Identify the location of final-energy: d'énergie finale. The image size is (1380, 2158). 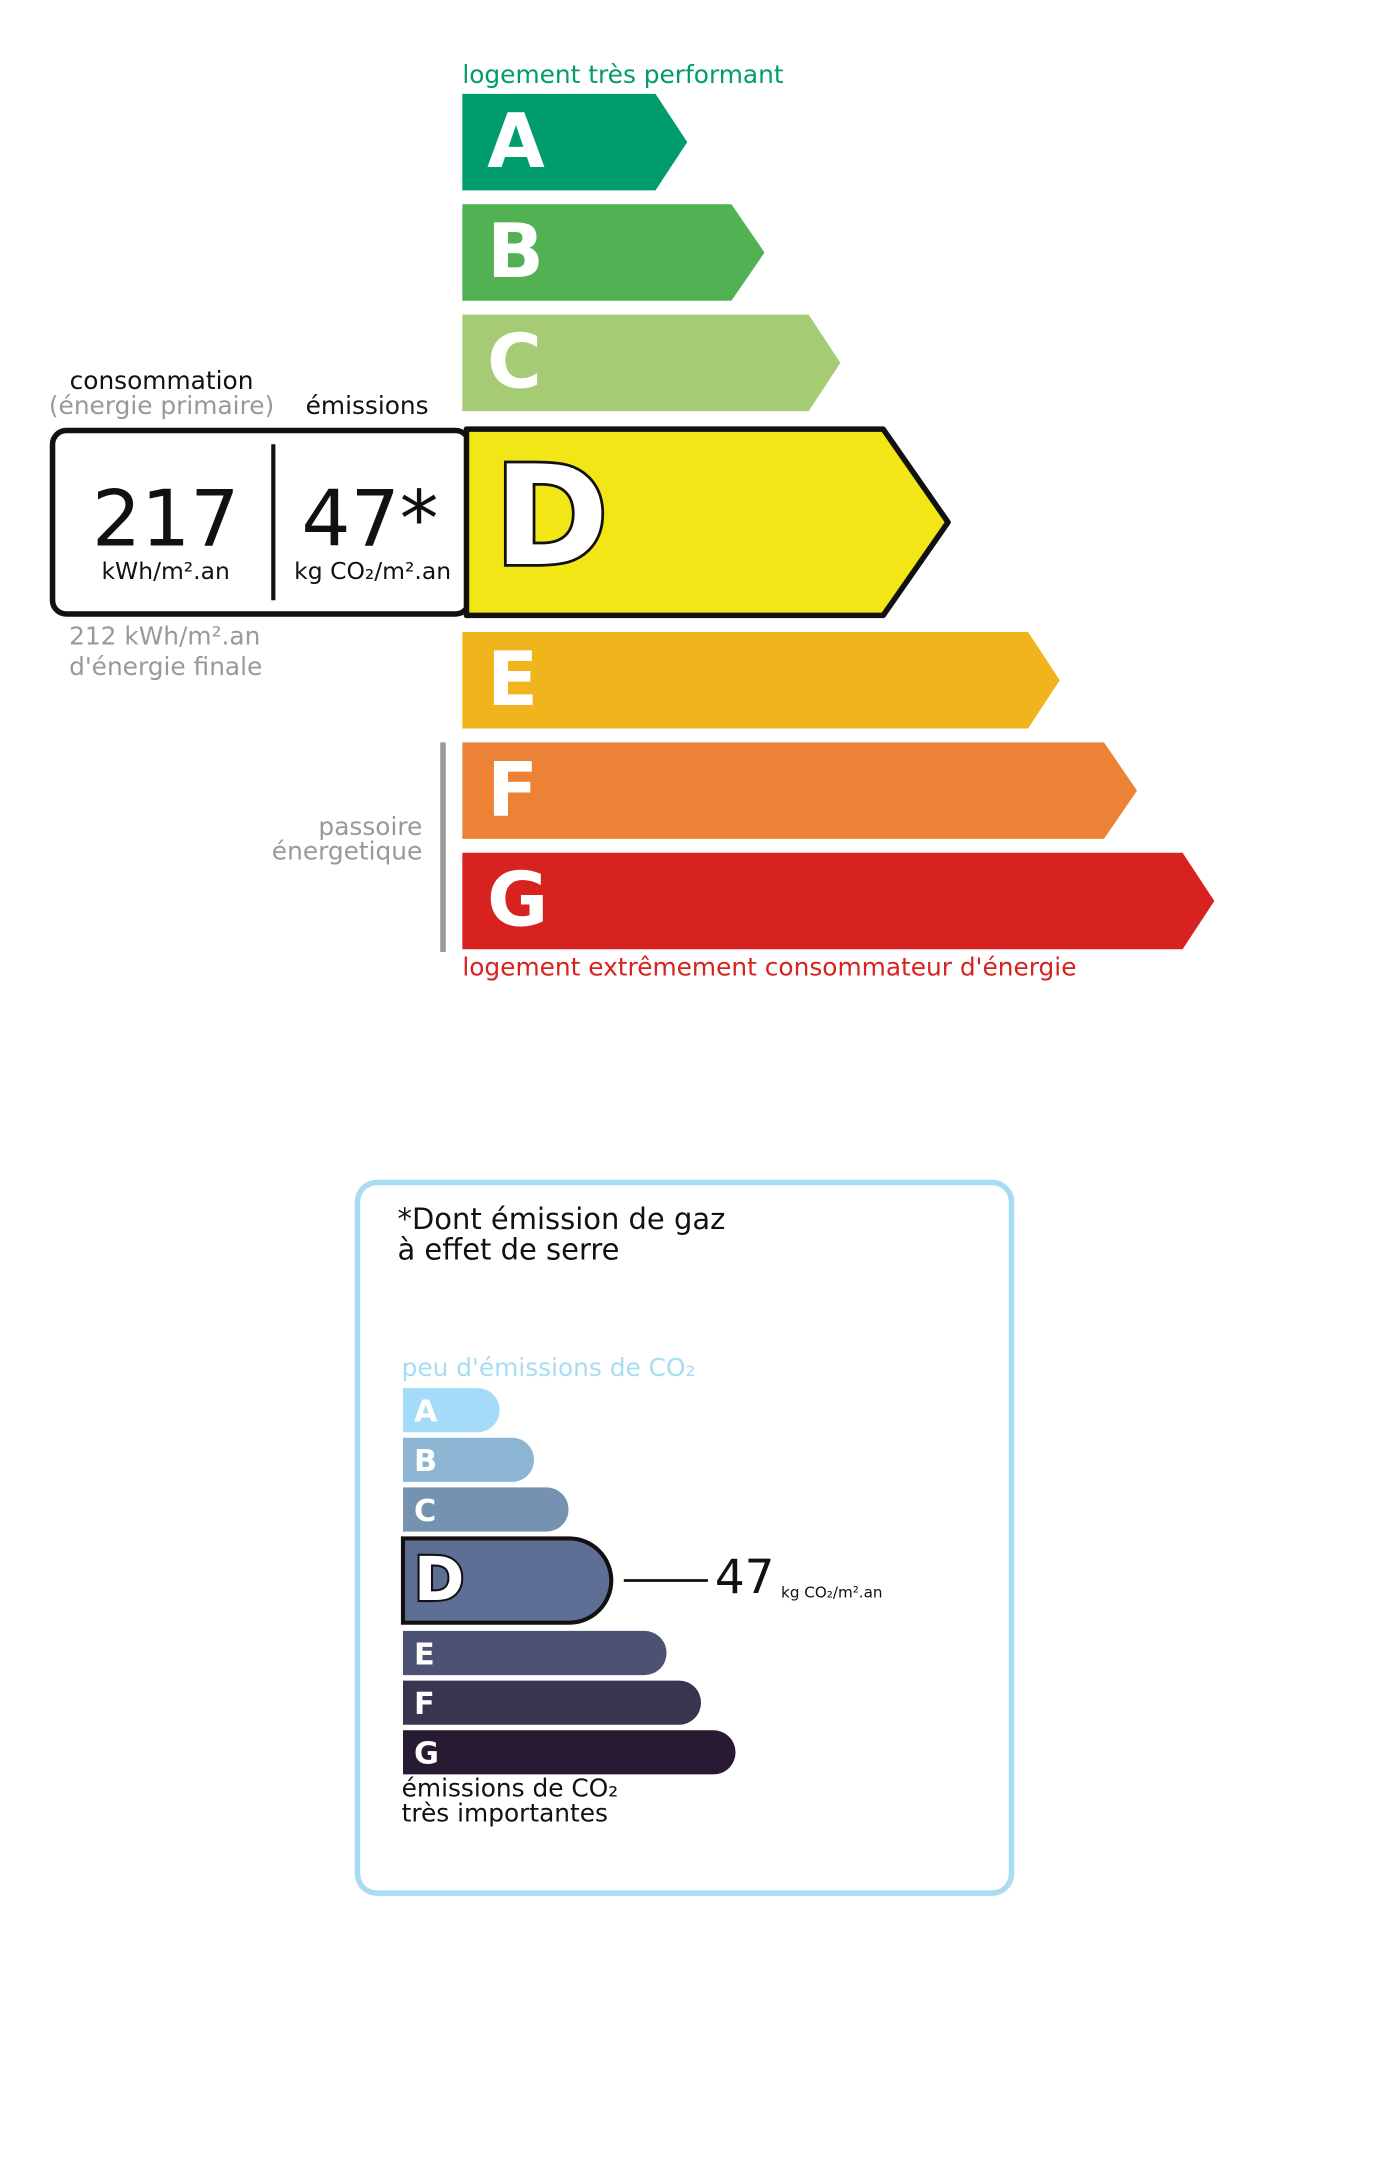
(165, 666).